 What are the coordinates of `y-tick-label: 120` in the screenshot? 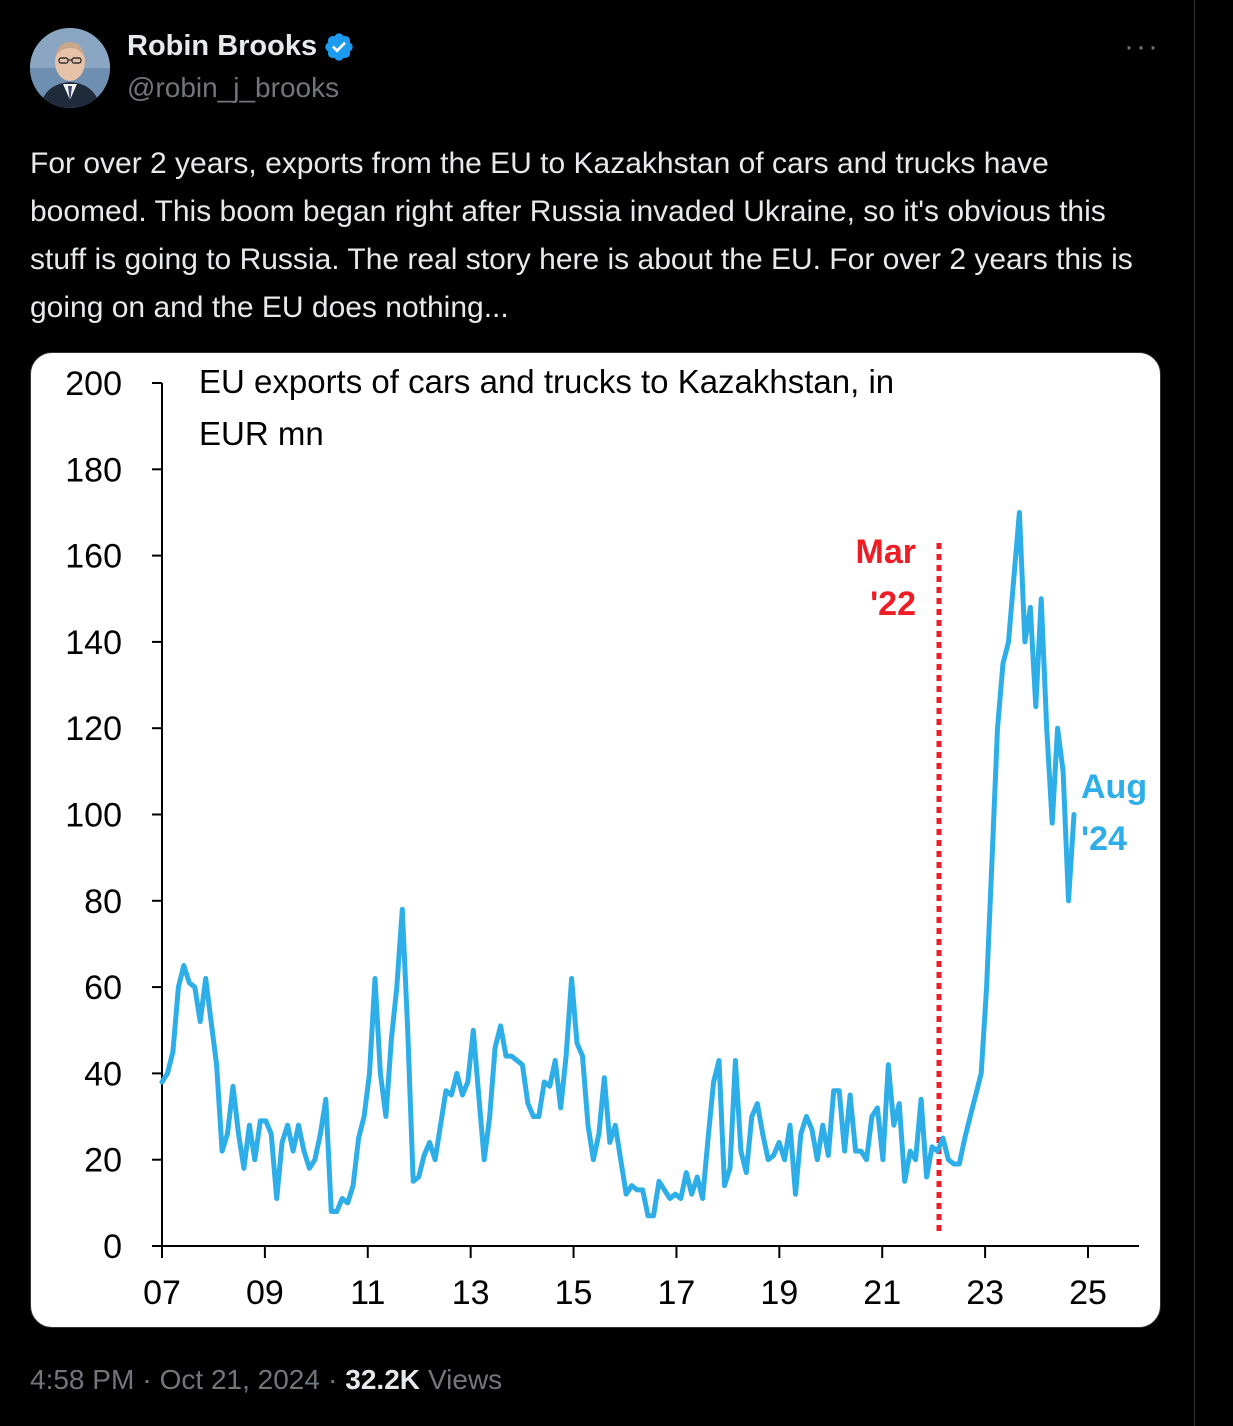 It's located at (93, 729).